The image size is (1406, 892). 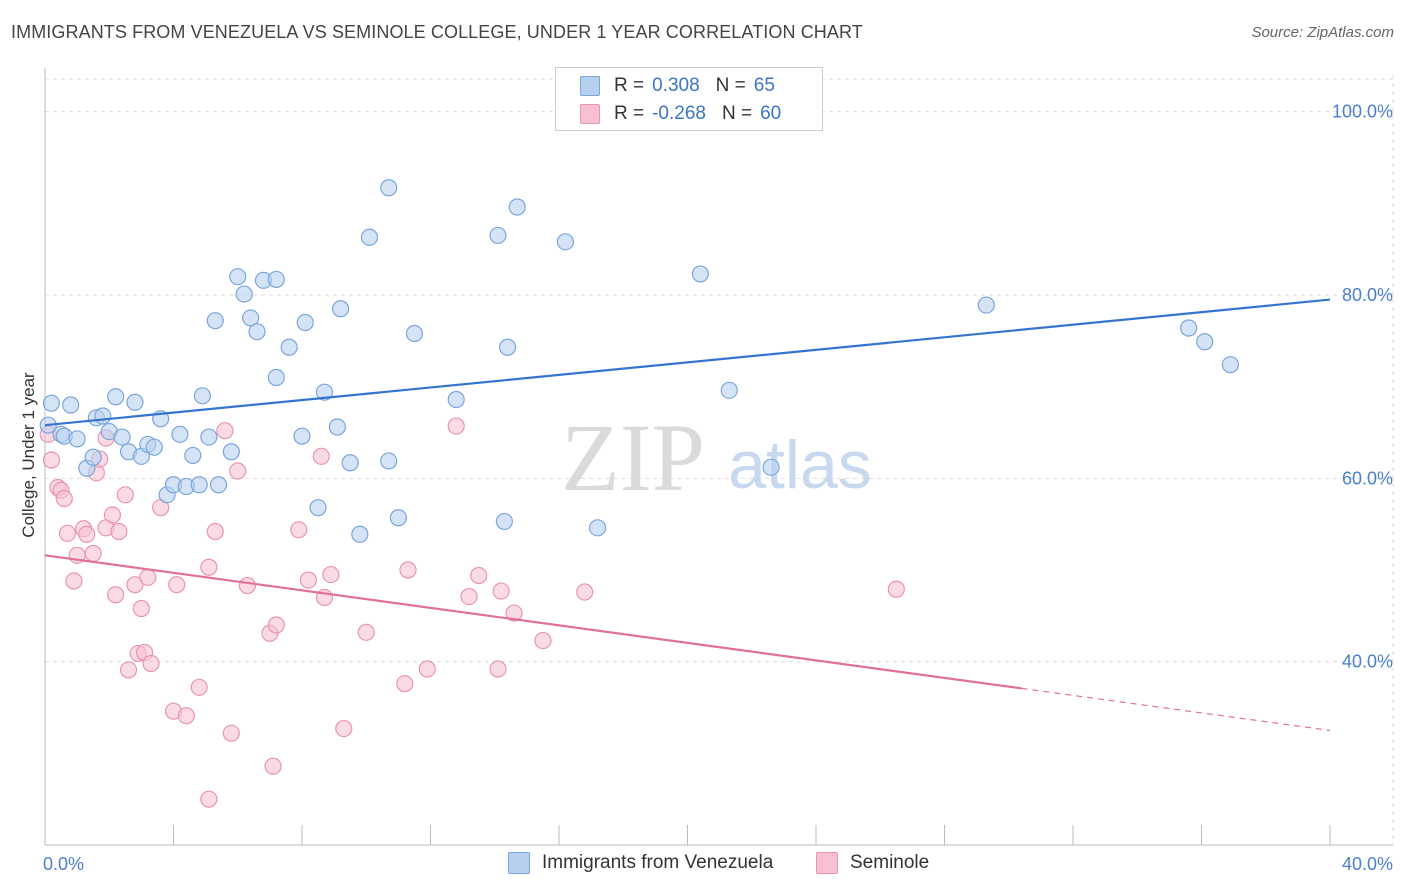 I want to click on legend-row-seminole: R = -0.268 N = 60, so click(x=688, y=114).